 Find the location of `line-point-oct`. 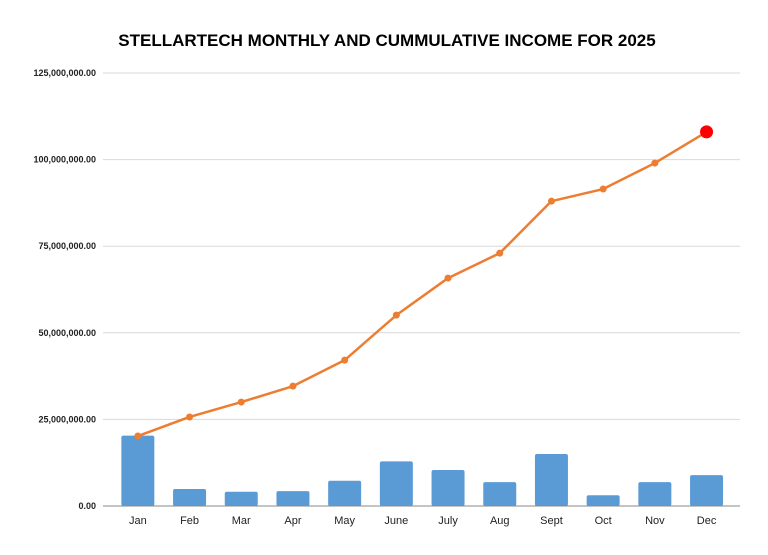

line-point-oct is located at coordinates (603, 189).